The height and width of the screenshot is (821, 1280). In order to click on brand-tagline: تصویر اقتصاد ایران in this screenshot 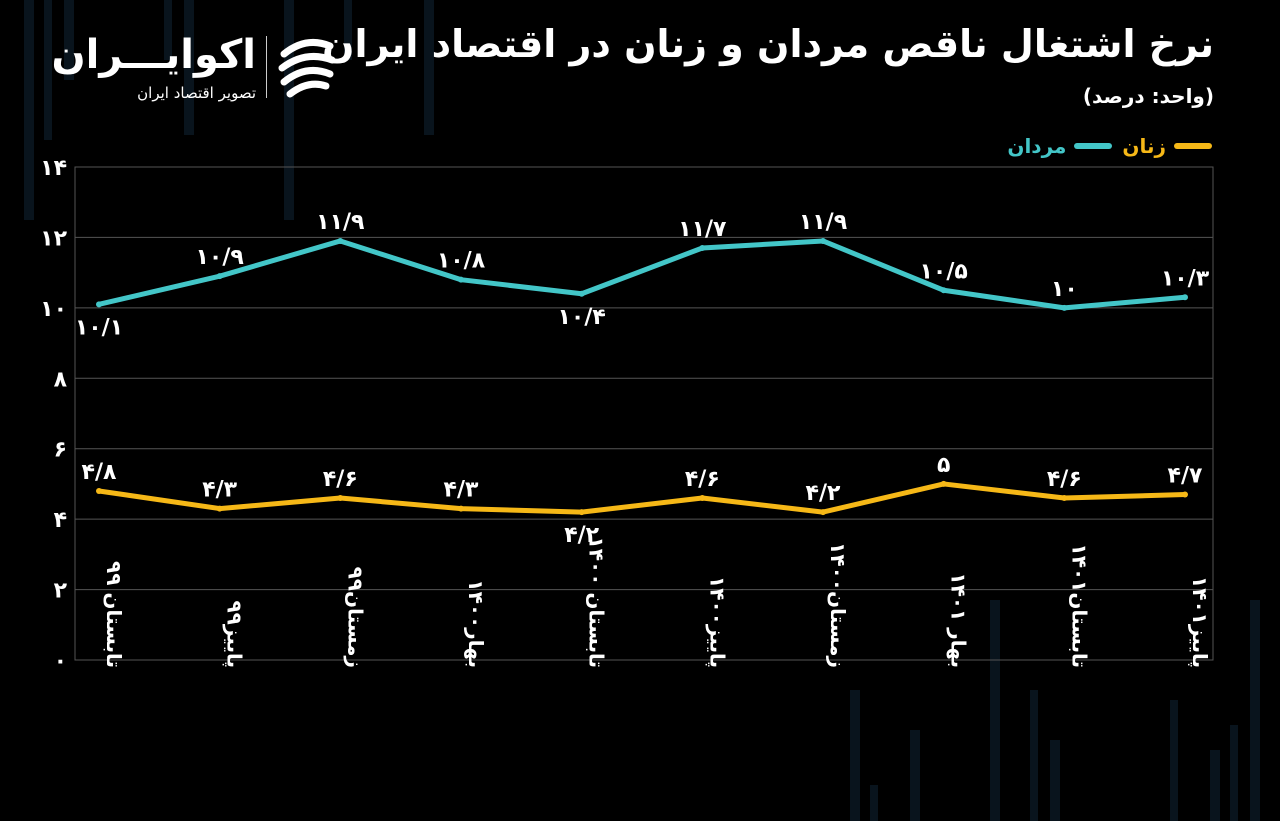, I will do `click(196, 93)`.